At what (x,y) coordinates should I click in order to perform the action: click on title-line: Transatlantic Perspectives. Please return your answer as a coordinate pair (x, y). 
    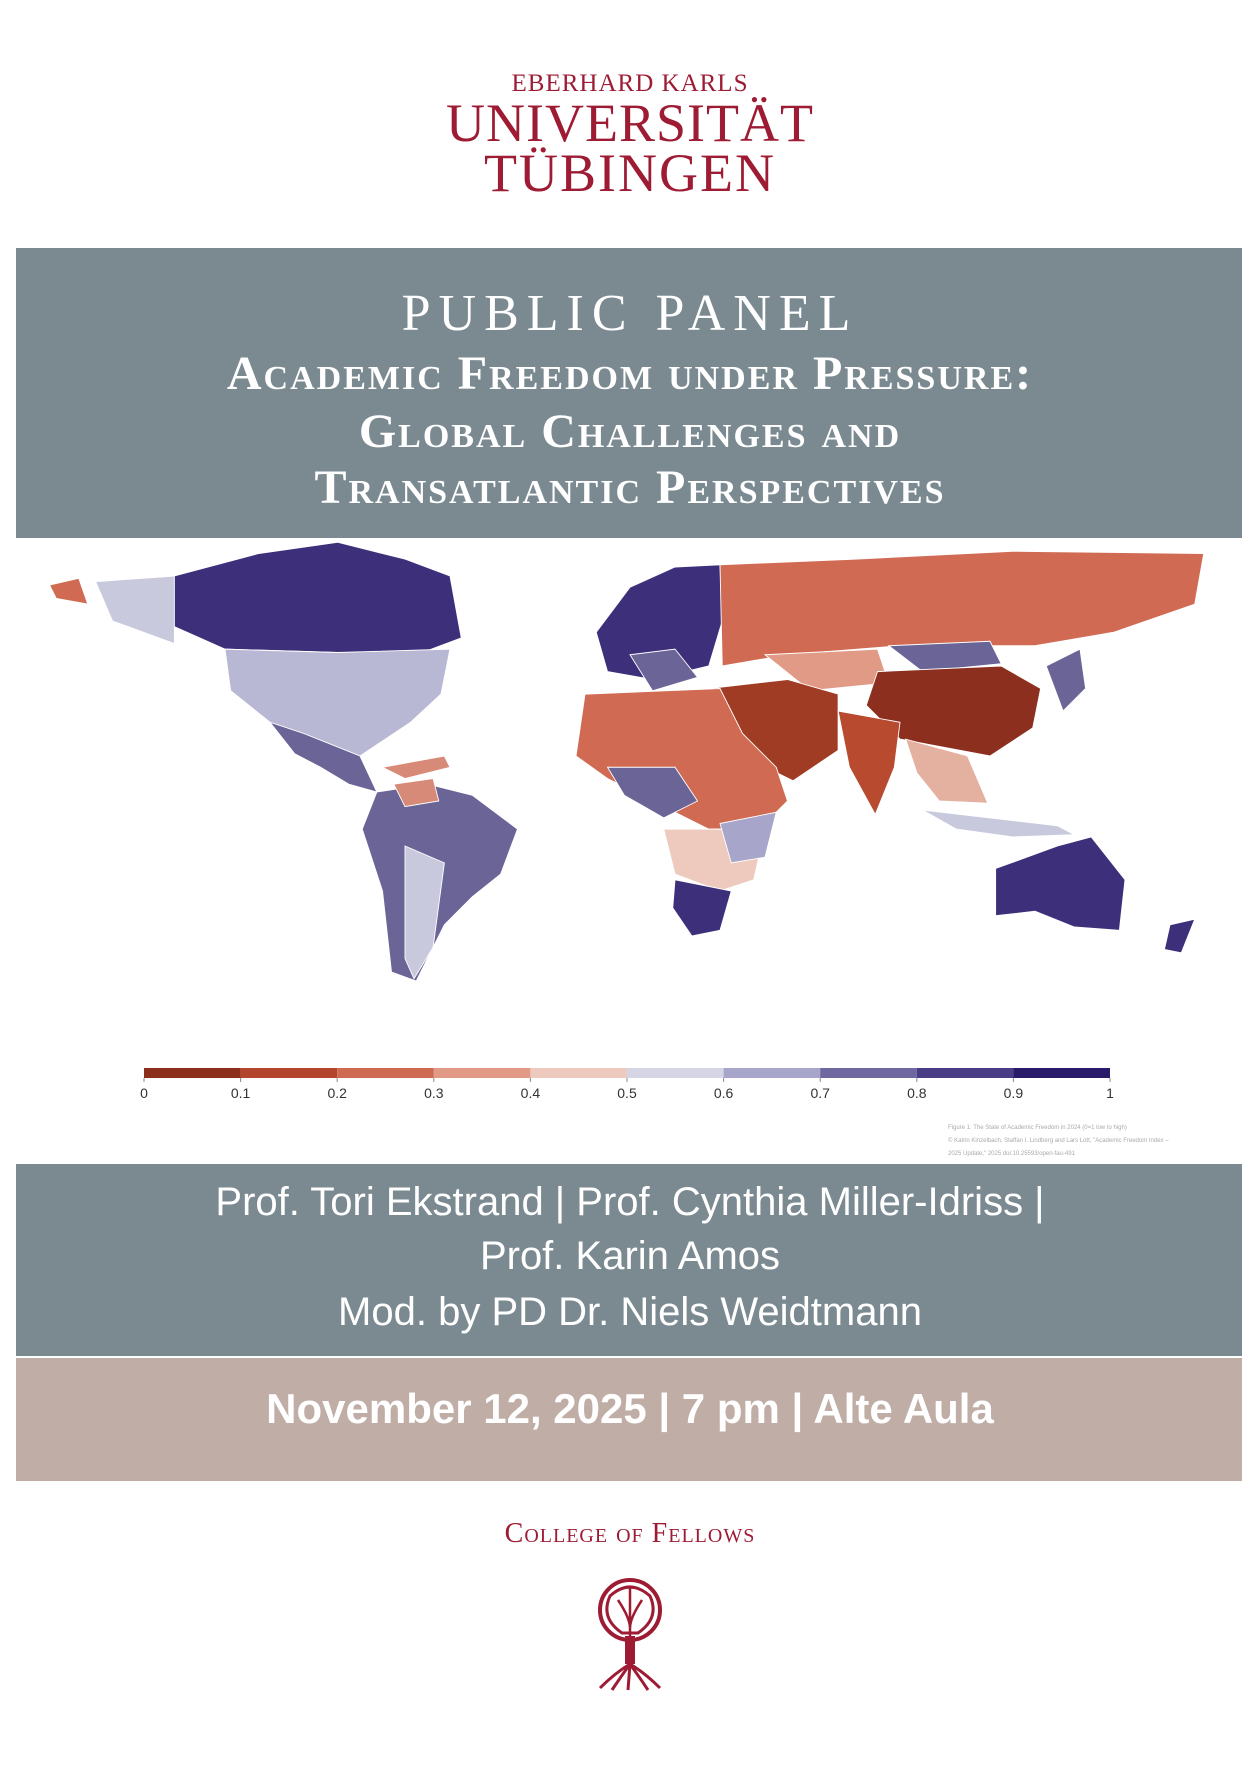
    Looking at the image, I should click on (630, 487).